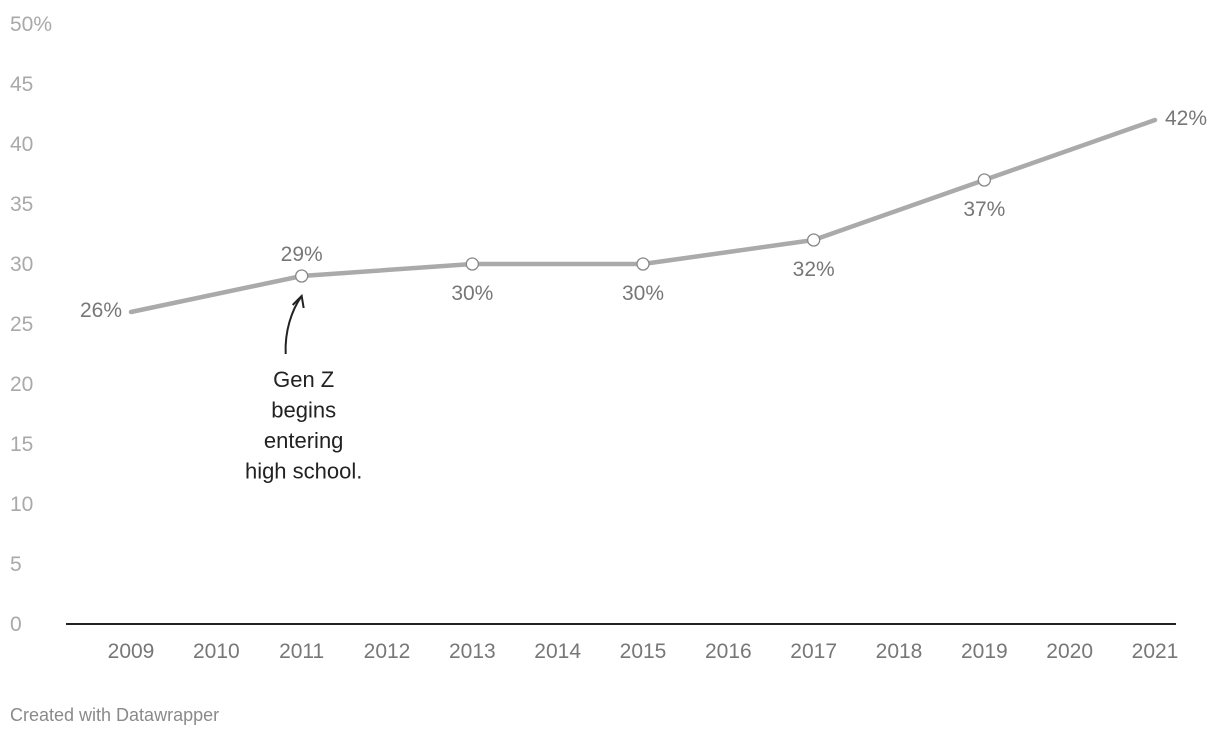 The image size is (1220, 740). Describe the element at coordinates (216, 651) in the screenshot. I see `x-tick-label: 2010` at that location.